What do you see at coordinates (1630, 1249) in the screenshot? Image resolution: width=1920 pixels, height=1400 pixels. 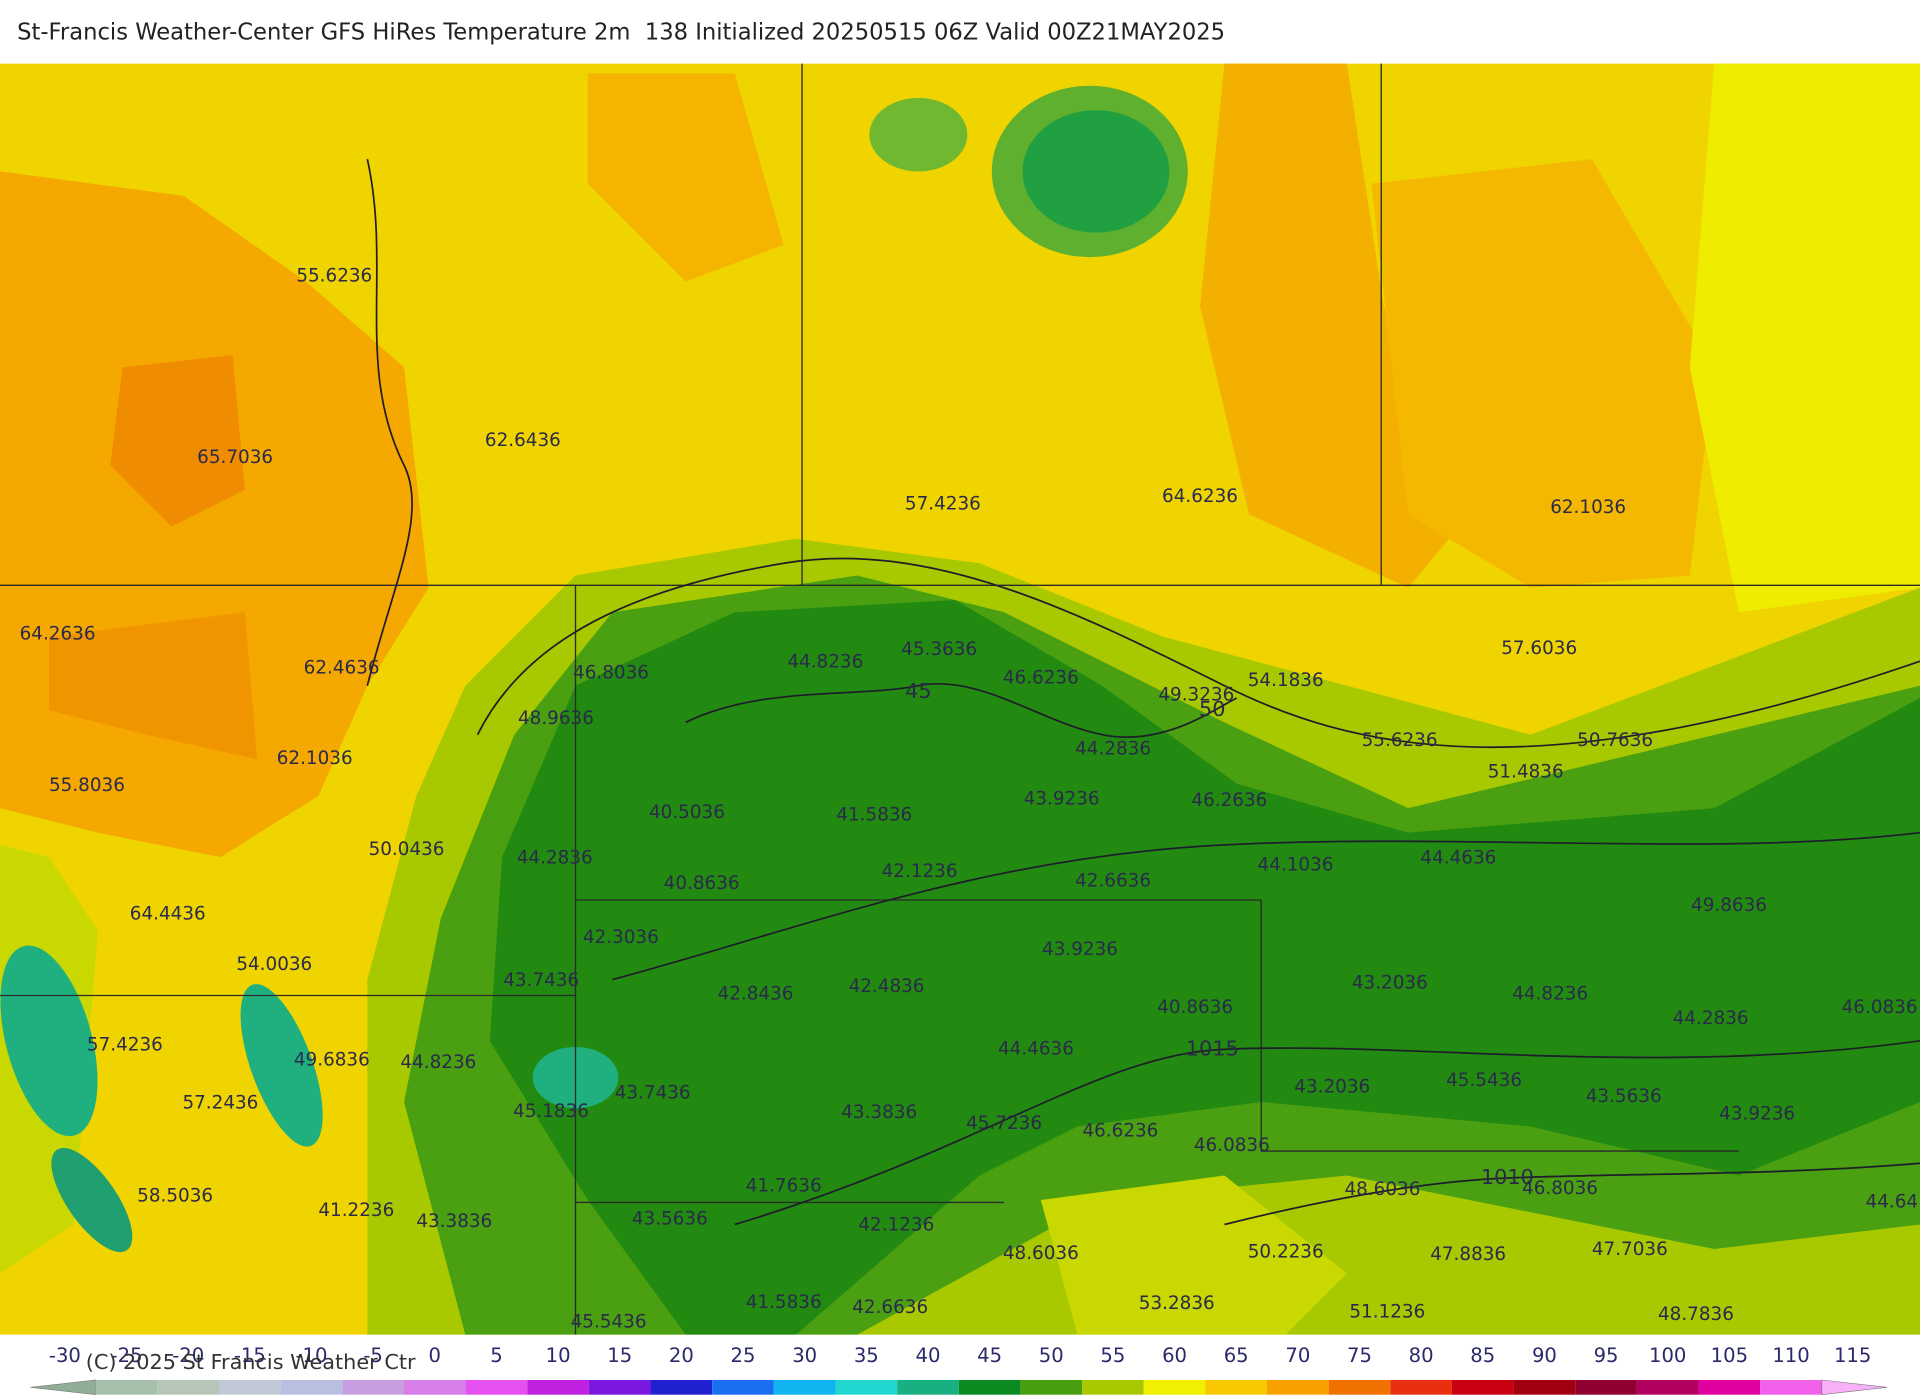 I see `temperature-label: 47.7036` at bounding box center [1630, 1249].